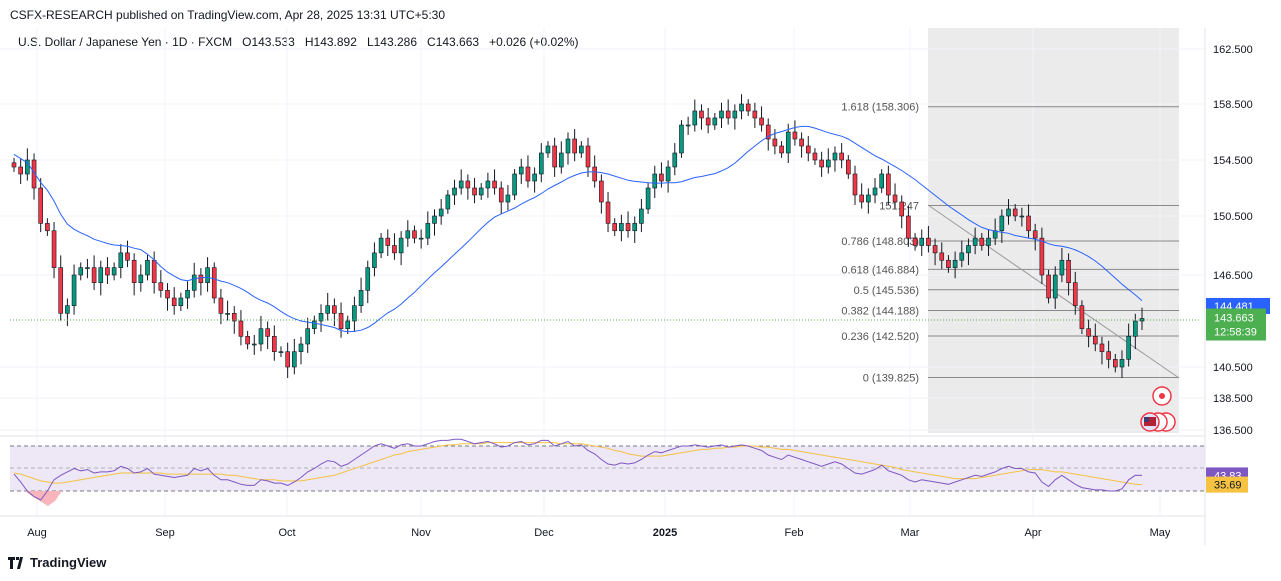 This screenshot has height=581, width=1281. What do you see at coordinates (1233, 368) in the screenshot?
I see `price-tick-label: 140.500` at bounding box center [1233, 368].